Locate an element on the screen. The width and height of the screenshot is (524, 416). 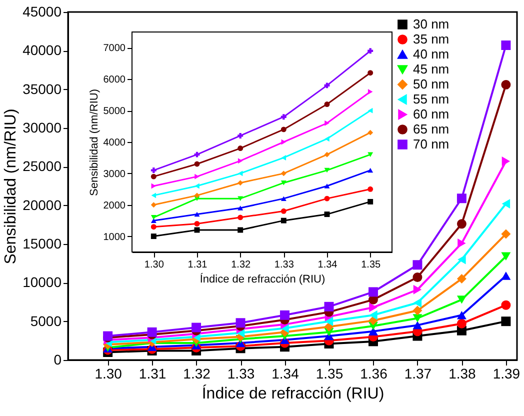
y-tick-label: 25000 is located at coordinates (42, 166).